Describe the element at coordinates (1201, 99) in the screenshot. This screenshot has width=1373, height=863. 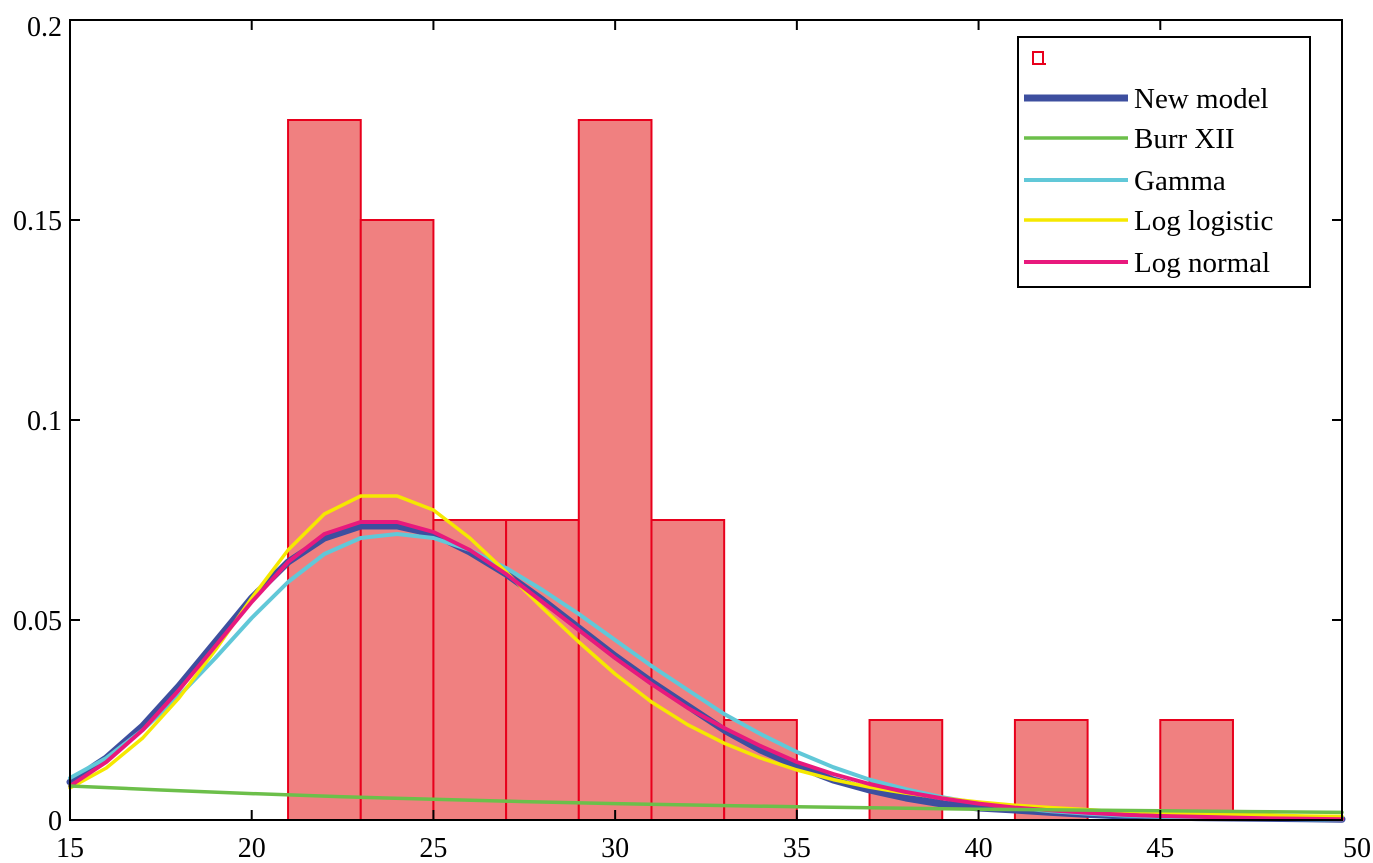
I see `legend-label: New model` at that location.